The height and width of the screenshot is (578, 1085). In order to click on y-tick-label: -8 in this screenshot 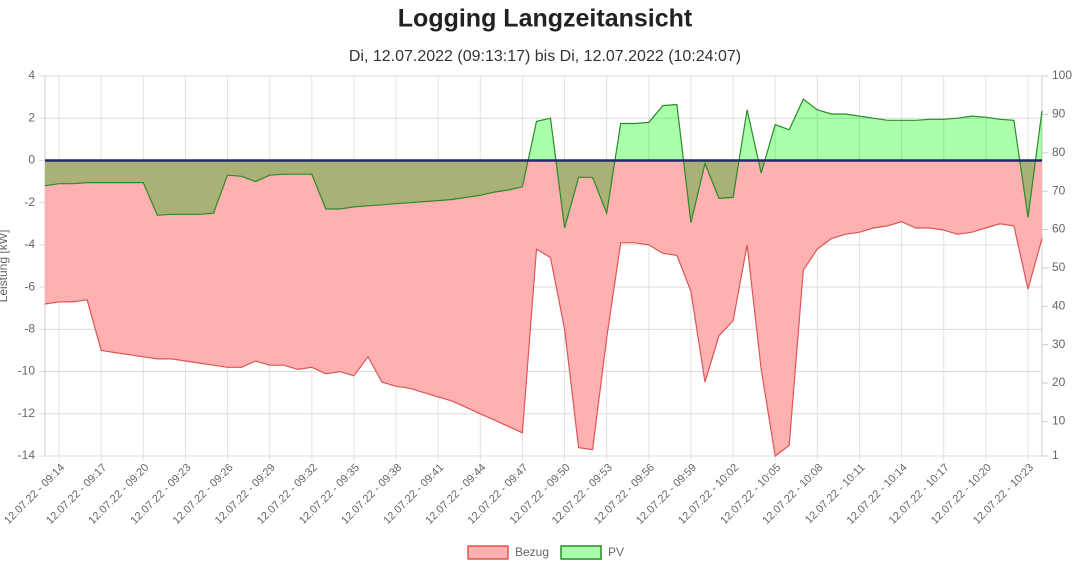, I will do `click(29, 329)`.